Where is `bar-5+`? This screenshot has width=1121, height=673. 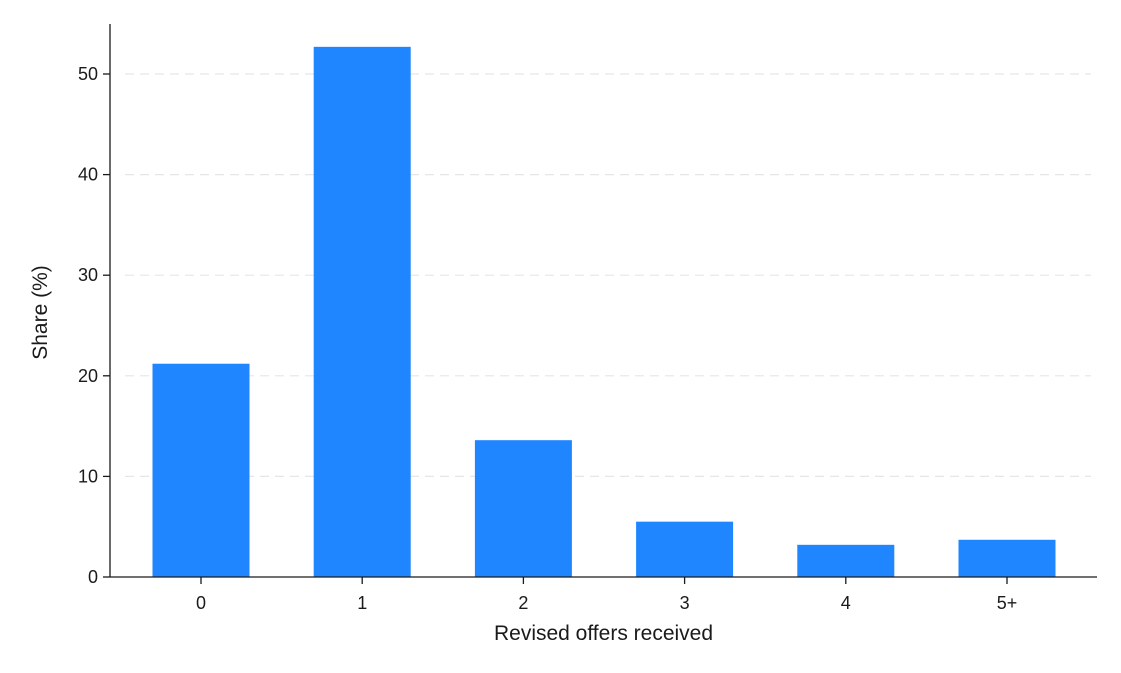
bar-5+ is located at coordinates (1007, 558).